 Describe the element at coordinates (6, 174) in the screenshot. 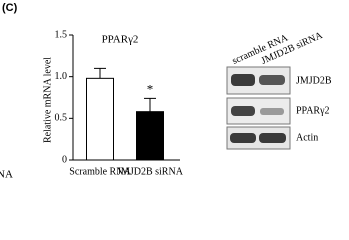

I see `edge-text: NA` at that location.